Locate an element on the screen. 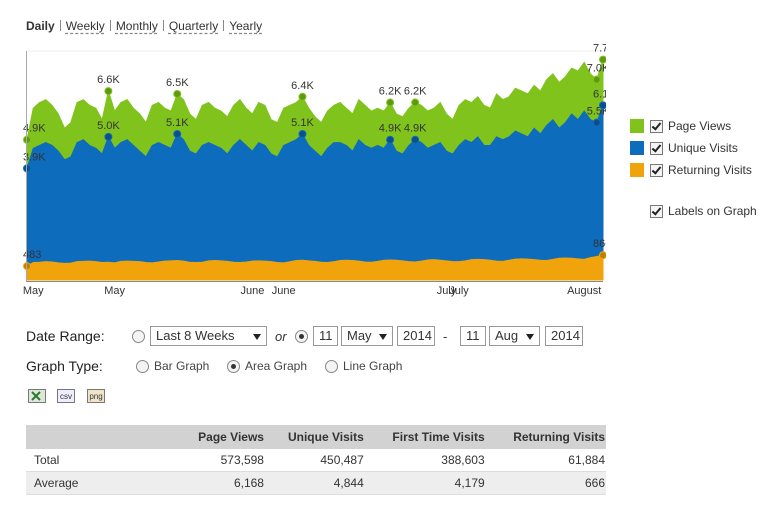  to-day: 11 is located at coordinates (473, 336).